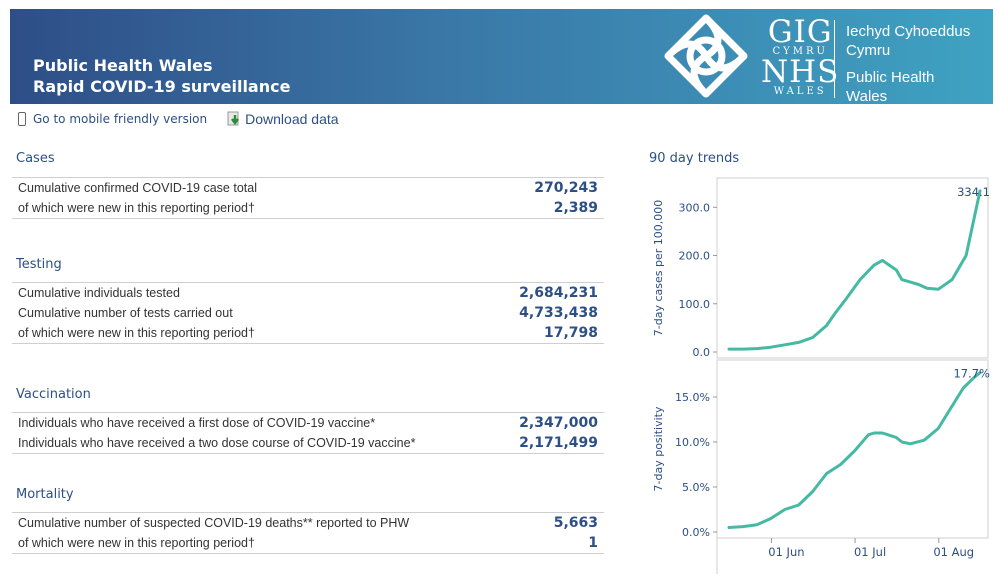  What do you see at coordinates (308, 293) in the screenshot?
I see `table-row: Cumulative individuals tested 2,684,231` at bounding box center [308, 293].